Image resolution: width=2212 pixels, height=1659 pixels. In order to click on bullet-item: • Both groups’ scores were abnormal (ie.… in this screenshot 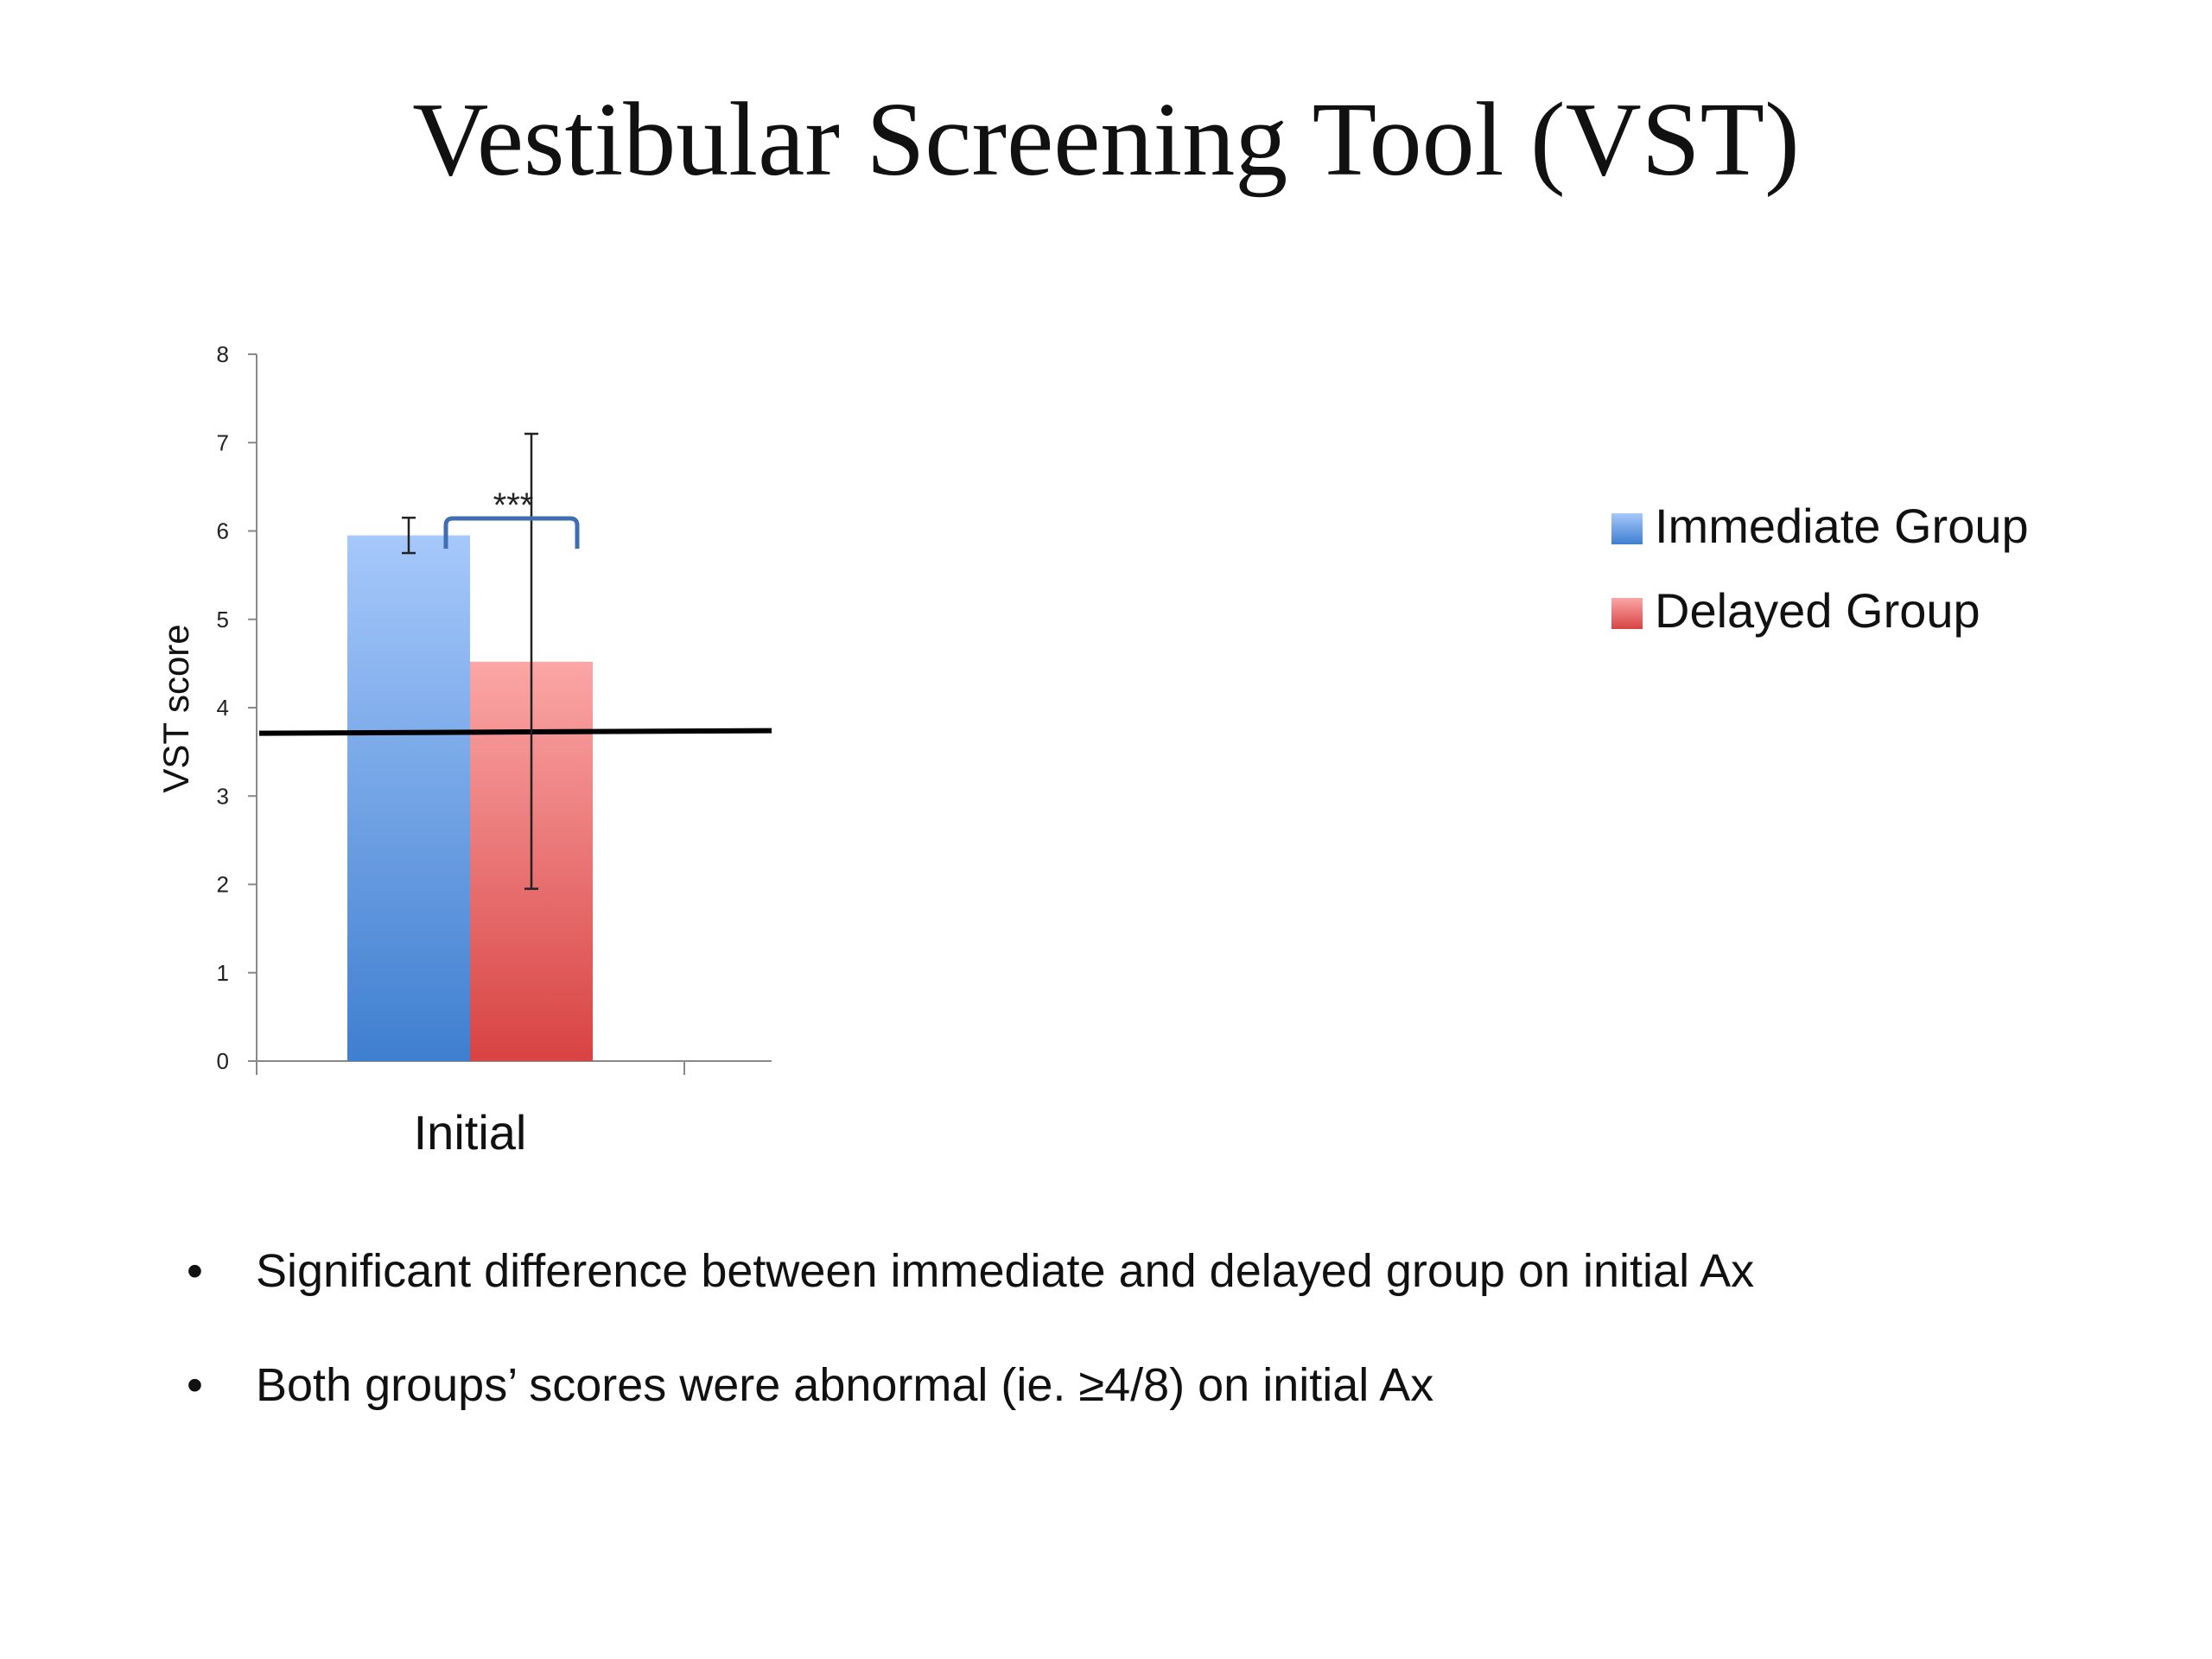, I will do `click(963, 1385)`.